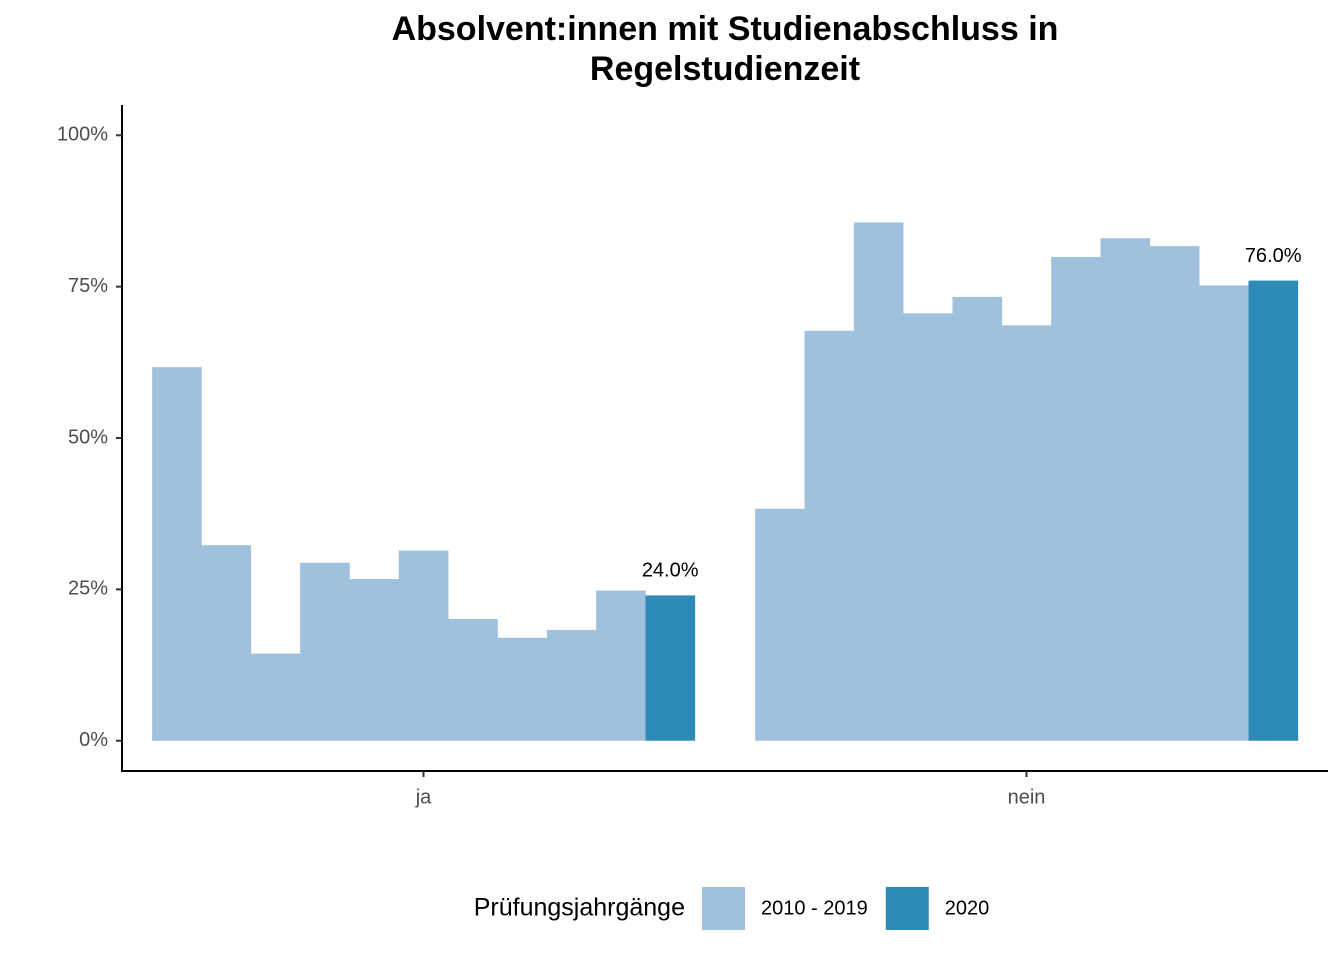  What do you see at coordinates (670, 571) in the screenshot?
I see `value-label: 24.0%` at bounding box center [670, 571].